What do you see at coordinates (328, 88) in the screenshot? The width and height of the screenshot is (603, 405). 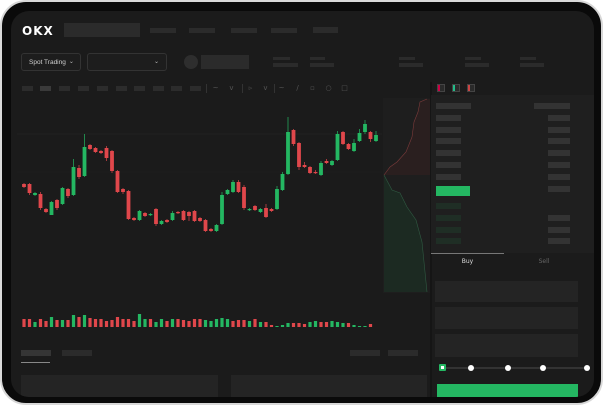 I see `settings-icon: ○` at bounding box center [328, 88].